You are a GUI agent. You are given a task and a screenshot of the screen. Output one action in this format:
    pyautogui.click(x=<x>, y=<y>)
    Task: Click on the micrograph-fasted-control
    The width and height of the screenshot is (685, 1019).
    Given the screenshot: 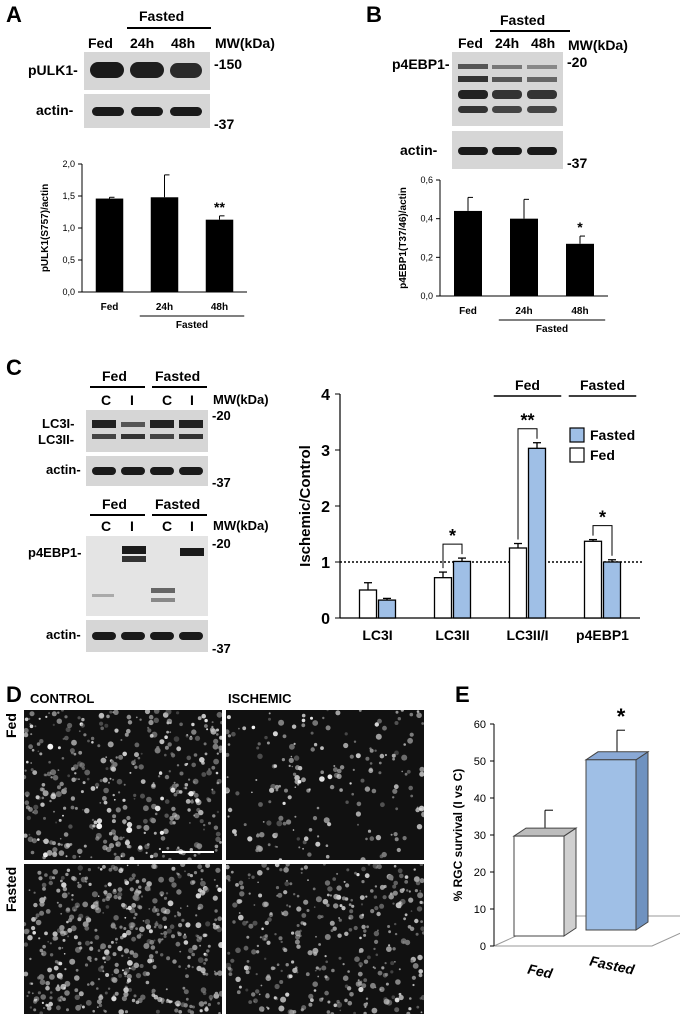 What is the action you would take?
    pyautogui.click(x=123, y=939)
    